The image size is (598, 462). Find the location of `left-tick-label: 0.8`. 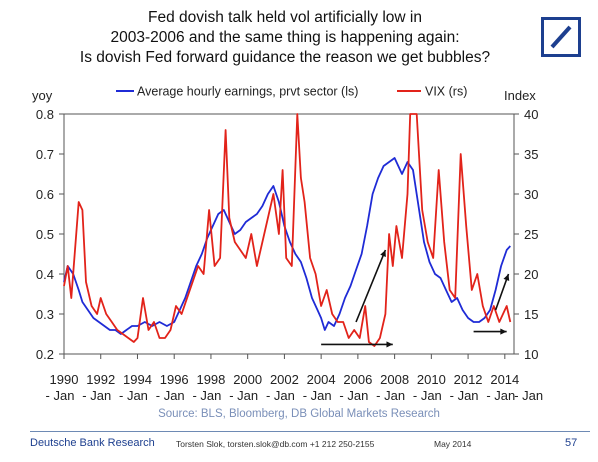

left-tick-label: 0.8 is located at coordinates (45, 114).